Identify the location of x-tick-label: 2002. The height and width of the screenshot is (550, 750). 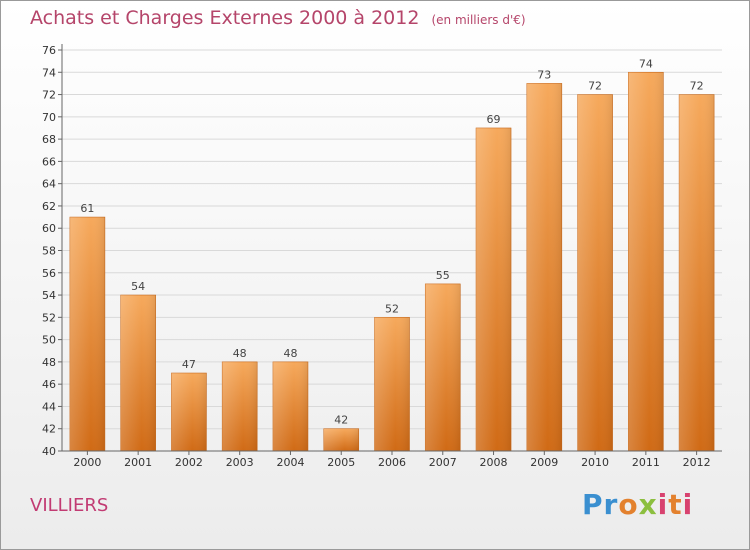
(189, 462).